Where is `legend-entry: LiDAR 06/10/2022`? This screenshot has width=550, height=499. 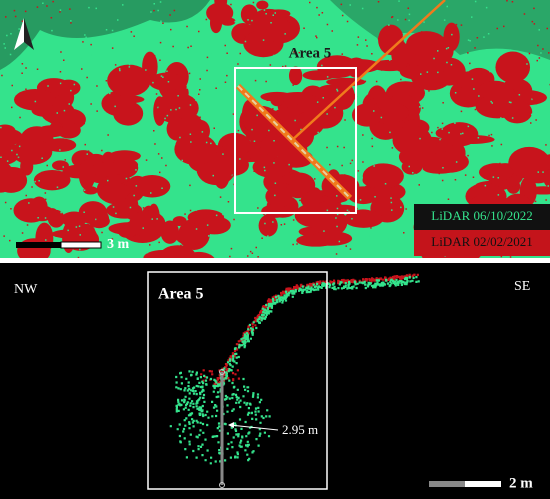 legend-entry: LiDAR 06/10/2022 is located at coordinates (481, 215).